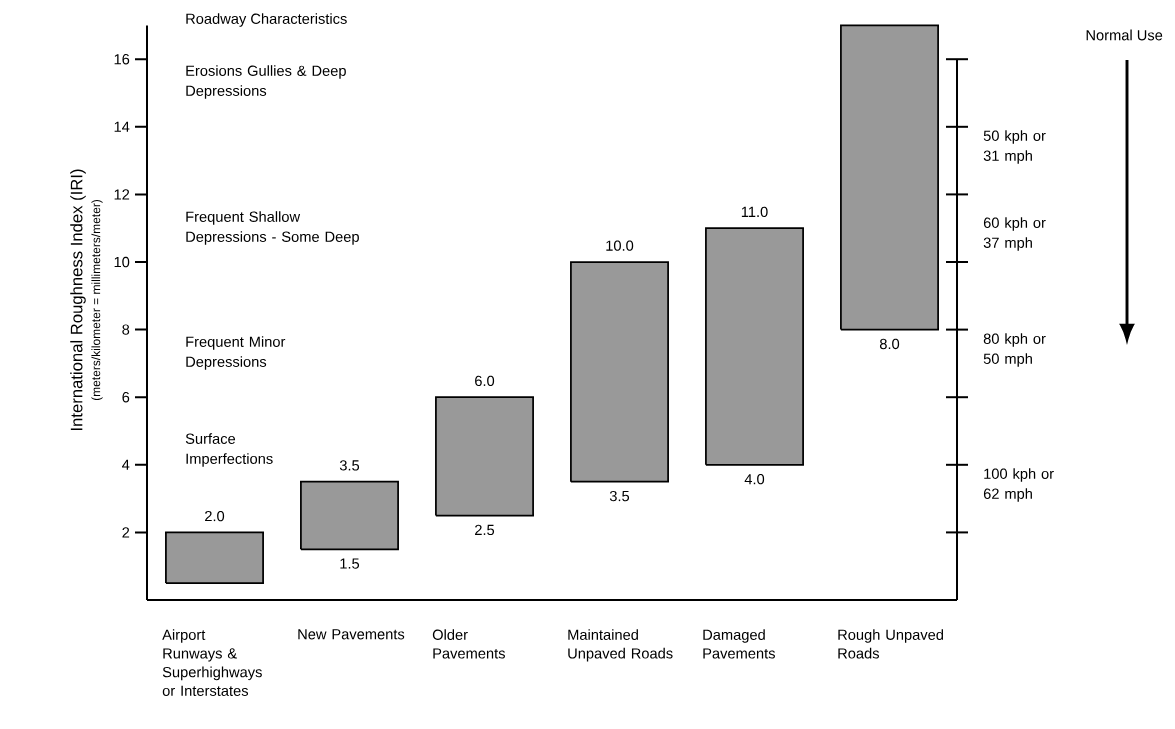  What do you see at coordinates (754, 212) in the screenshot?
I see `data-label: 11.0` at bounding box center [754, 212].